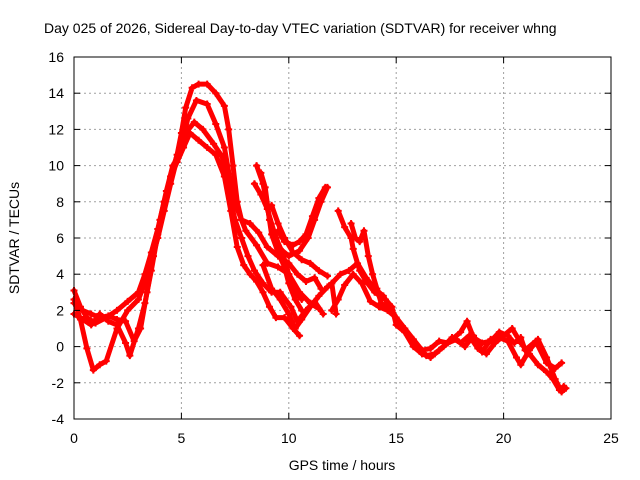 The width and height of the screenshot is (640, 480). Describe the element at coordinates (14, 238) in the screenshot. I see `y-axis-label: SDTVAR / TECUs` at that location.